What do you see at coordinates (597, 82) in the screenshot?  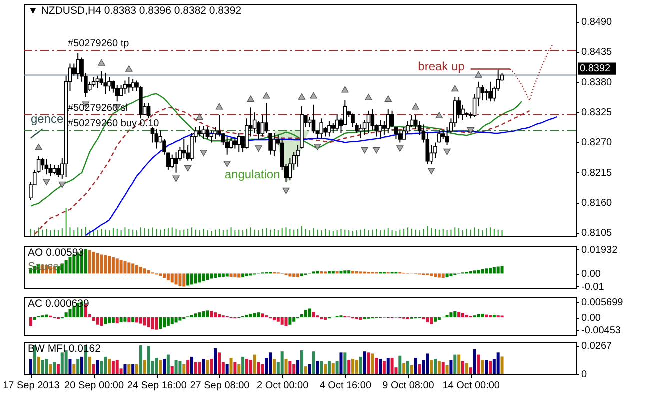 I see `y-tick-label: 0.8380` at bounding box center [597, 82].